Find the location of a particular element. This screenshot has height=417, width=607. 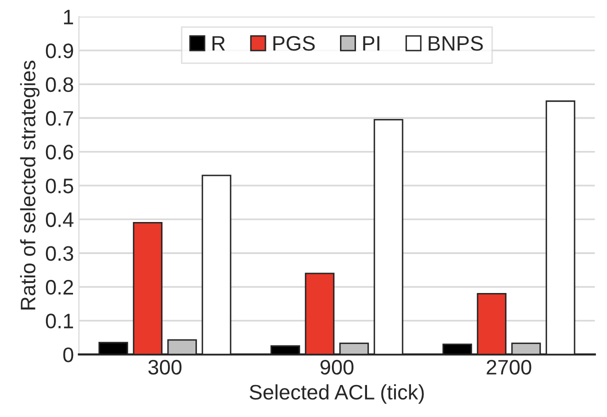

y-tick-label: 0 is located at coordinates (68, 354).